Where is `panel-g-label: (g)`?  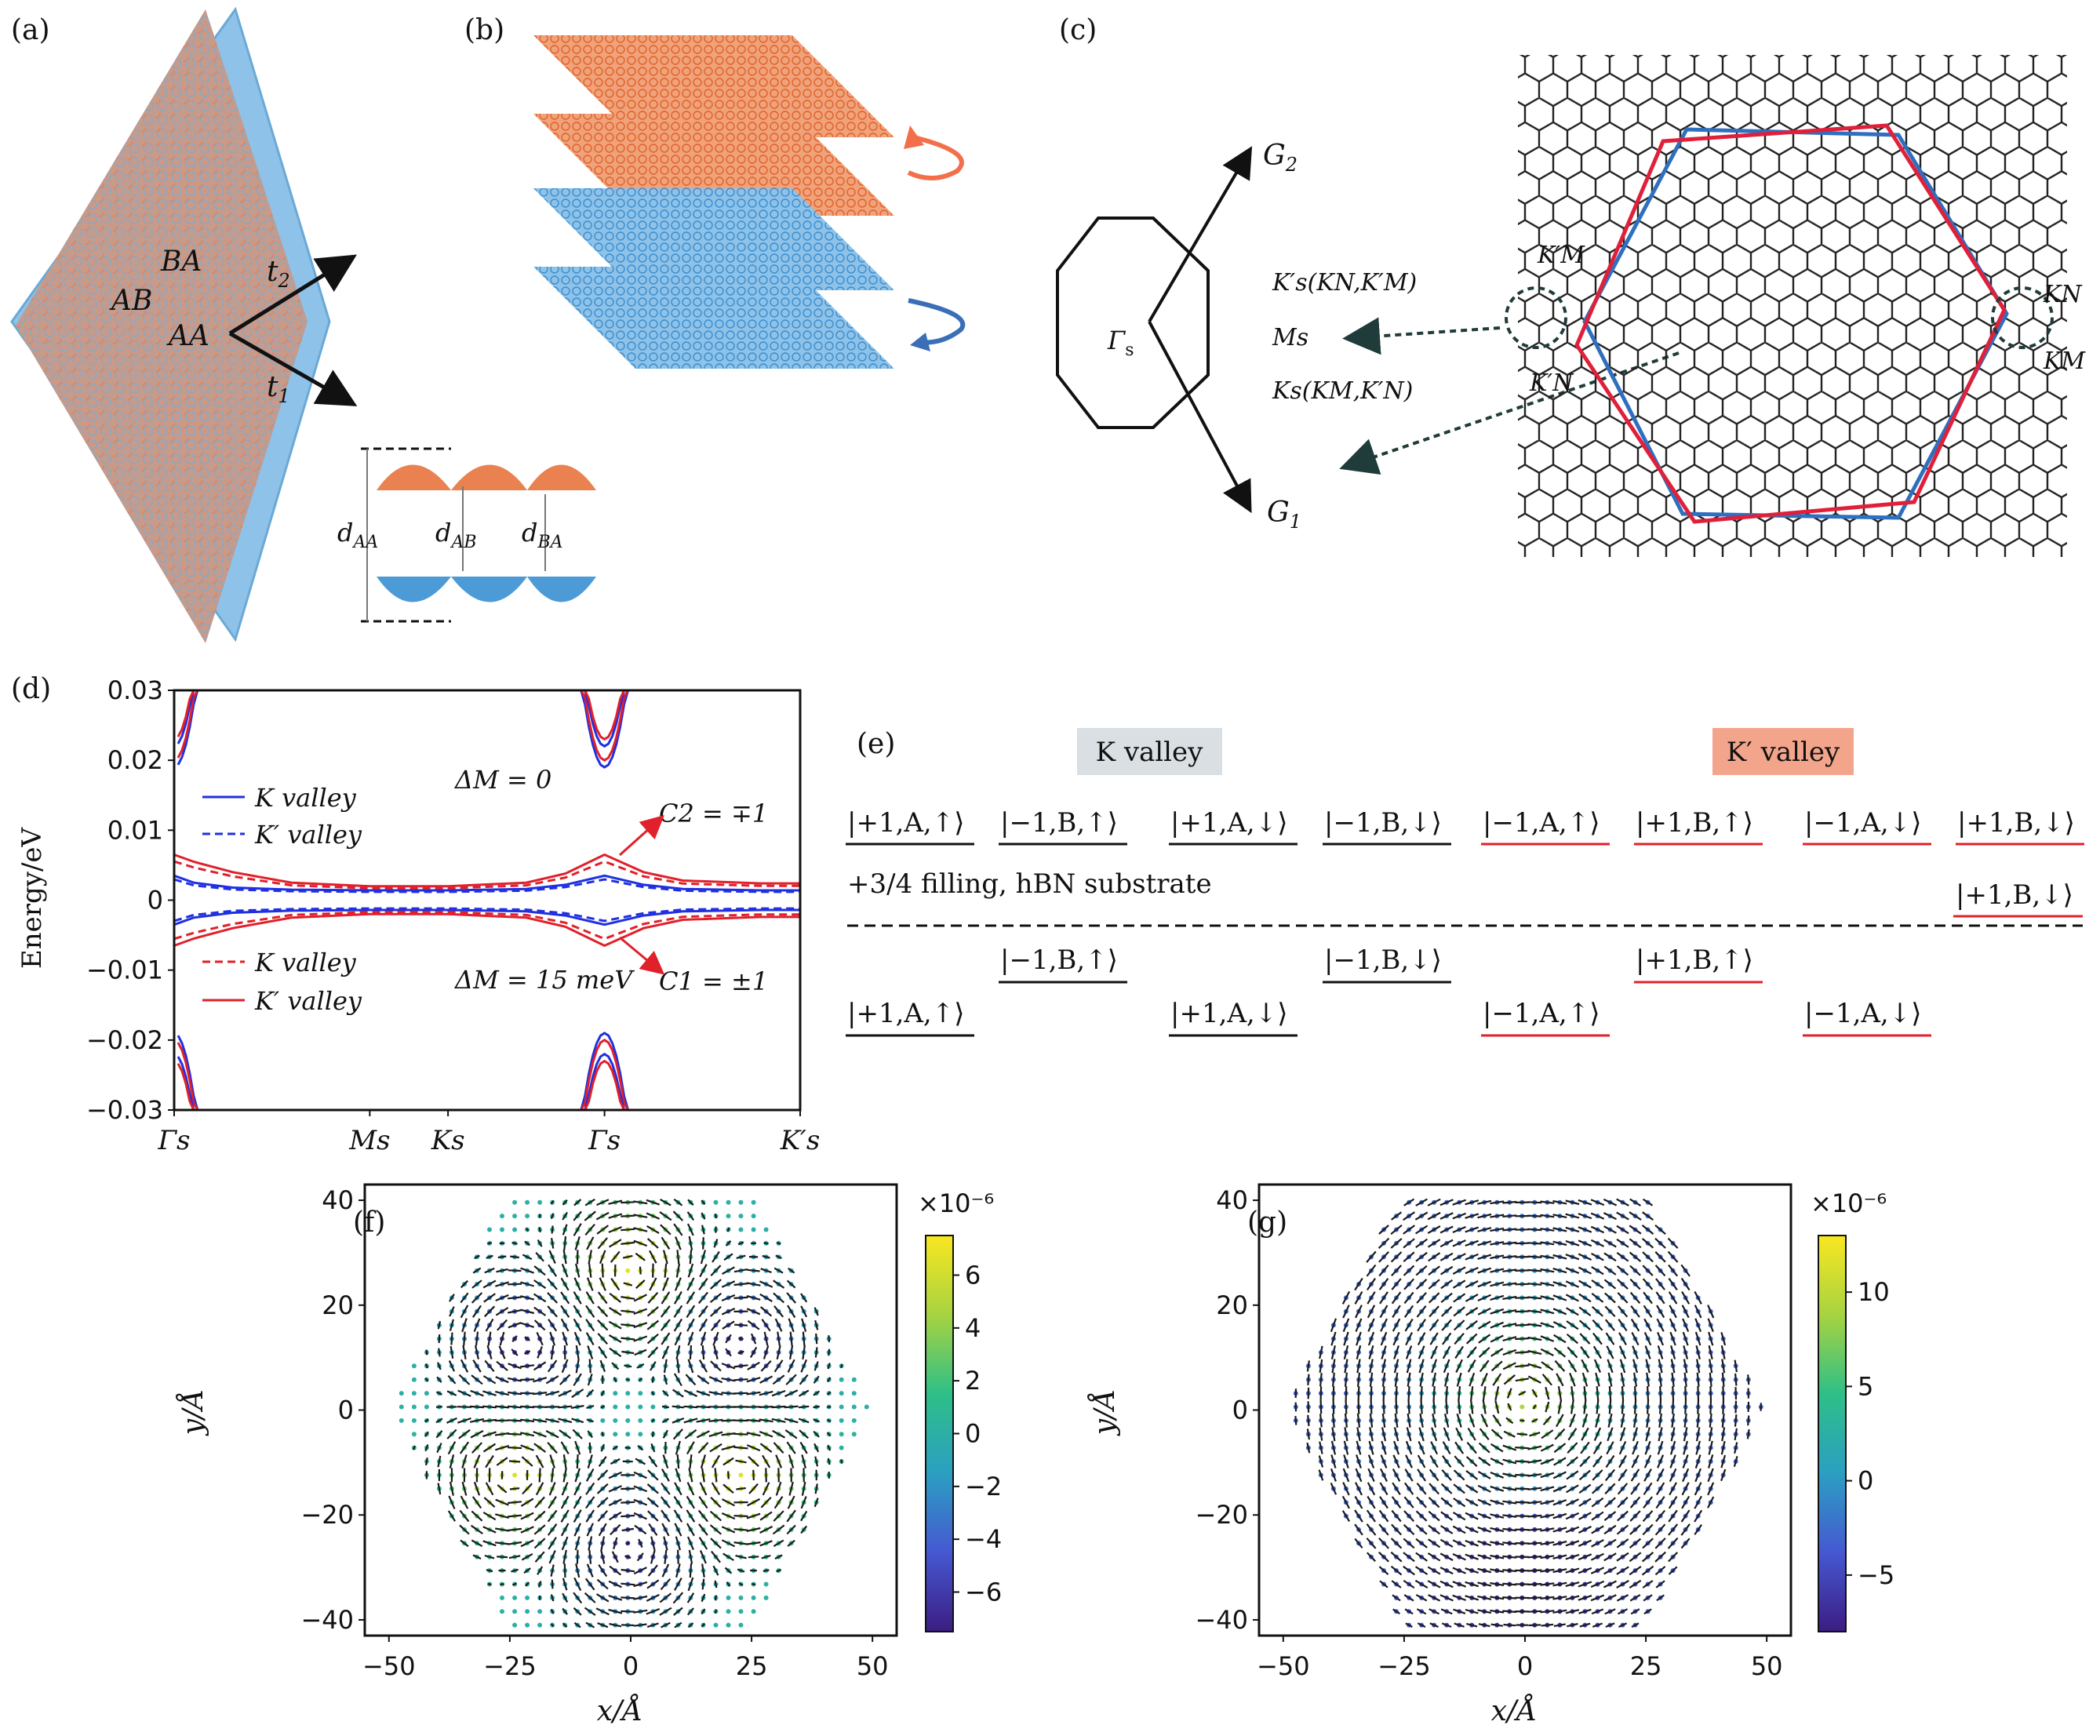
panel-g-label: (g) is located at coordinates (1267, 1222).